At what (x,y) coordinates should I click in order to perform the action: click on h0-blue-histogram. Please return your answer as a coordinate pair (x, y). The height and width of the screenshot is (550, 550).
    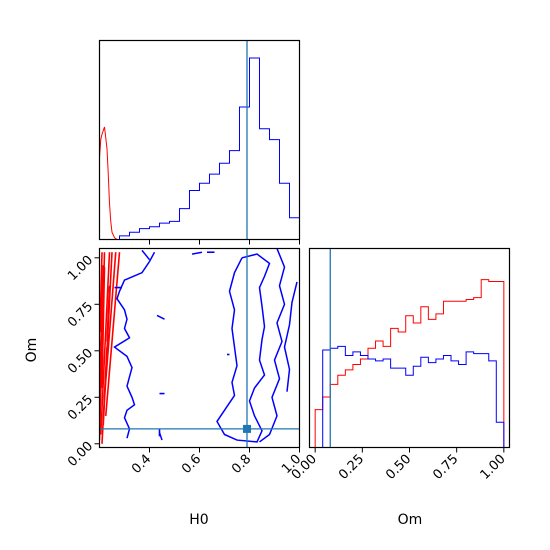
    Looking at the image, I should click on (199, 148).